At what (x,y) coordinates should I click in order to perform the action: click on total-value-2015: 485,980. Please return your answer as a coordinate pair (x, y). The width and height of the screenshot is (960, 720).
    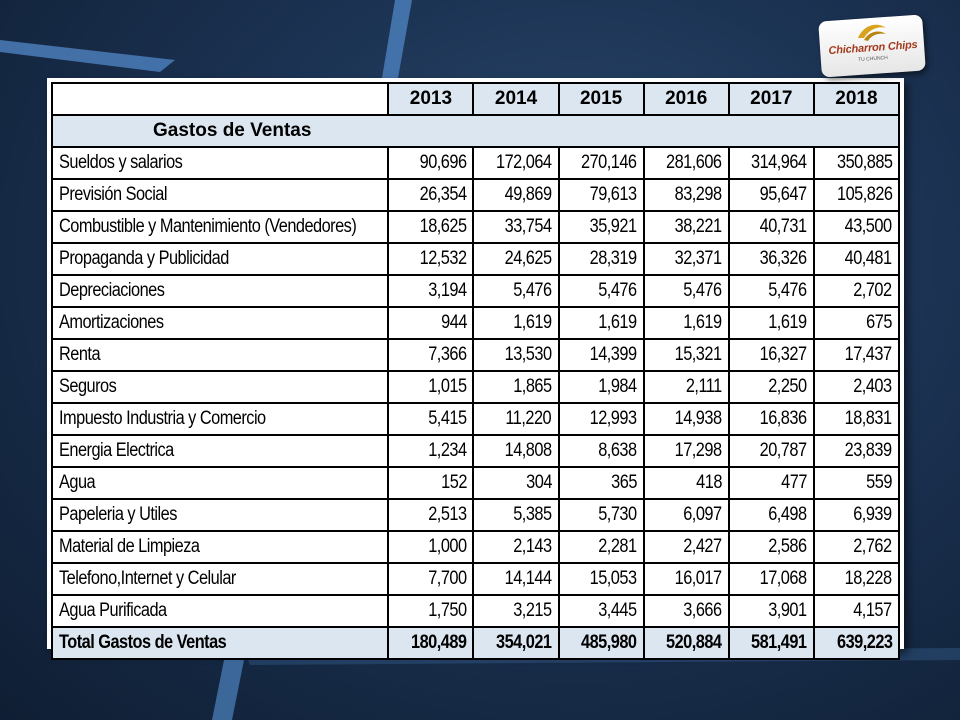
    Looking at the image, I should click on (601, 643).